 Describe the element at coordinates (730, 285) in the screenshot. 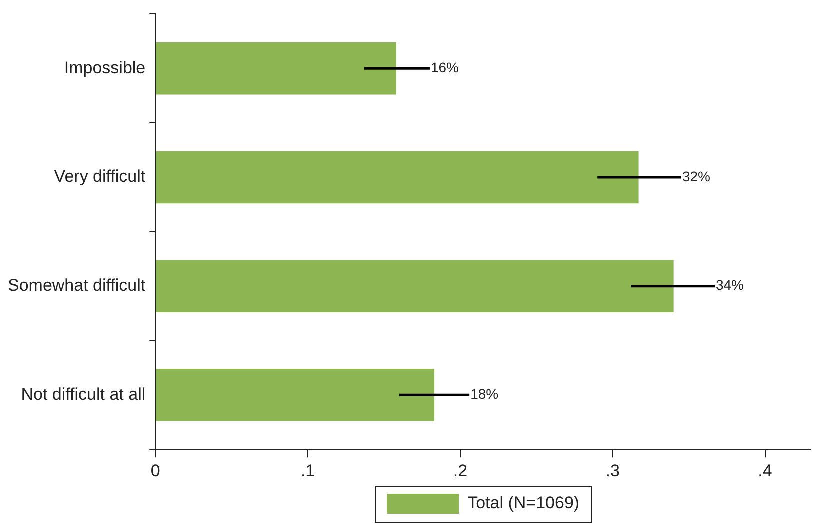

I see `data-label: 34%` at that location.